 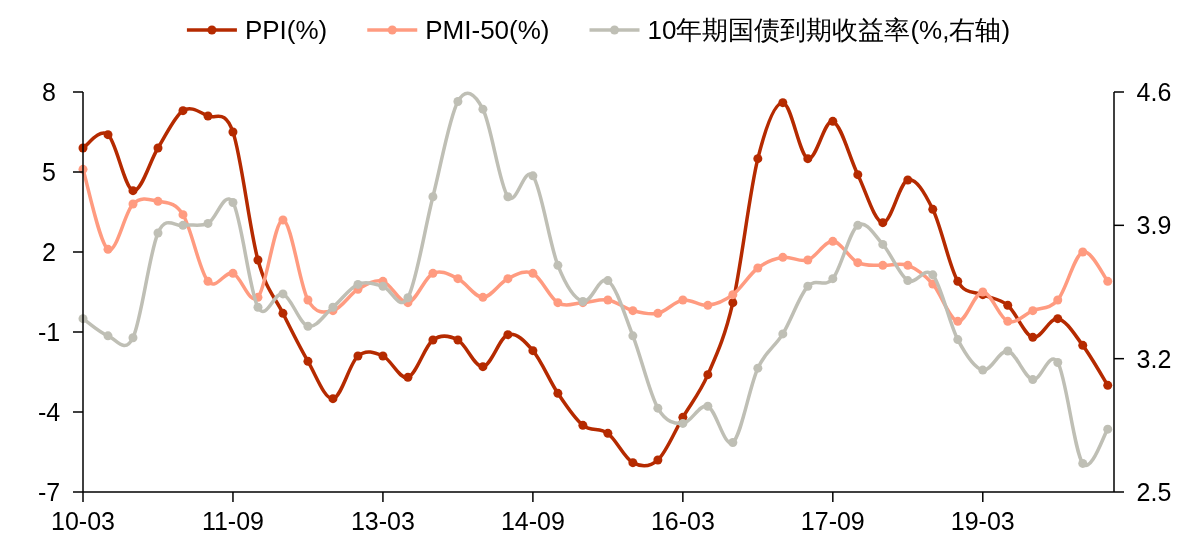 I want to click on x-tick-label: 19-03, so click(x=982, y=521).